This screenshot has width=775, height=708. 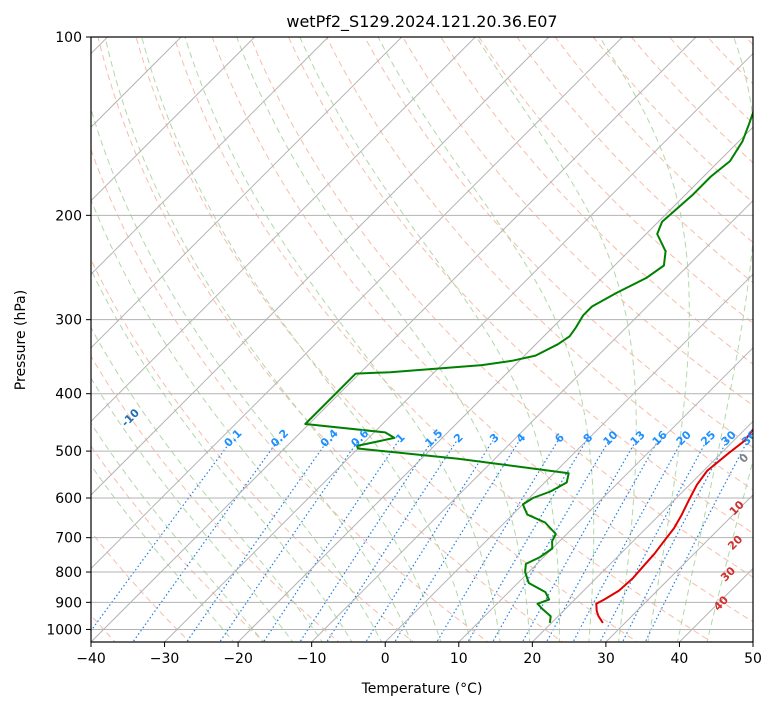 What do you see at coordinates (494, 438) in the screenshot?
I see `mixing-ratio-label: 3` at bounding box center [494, 438].